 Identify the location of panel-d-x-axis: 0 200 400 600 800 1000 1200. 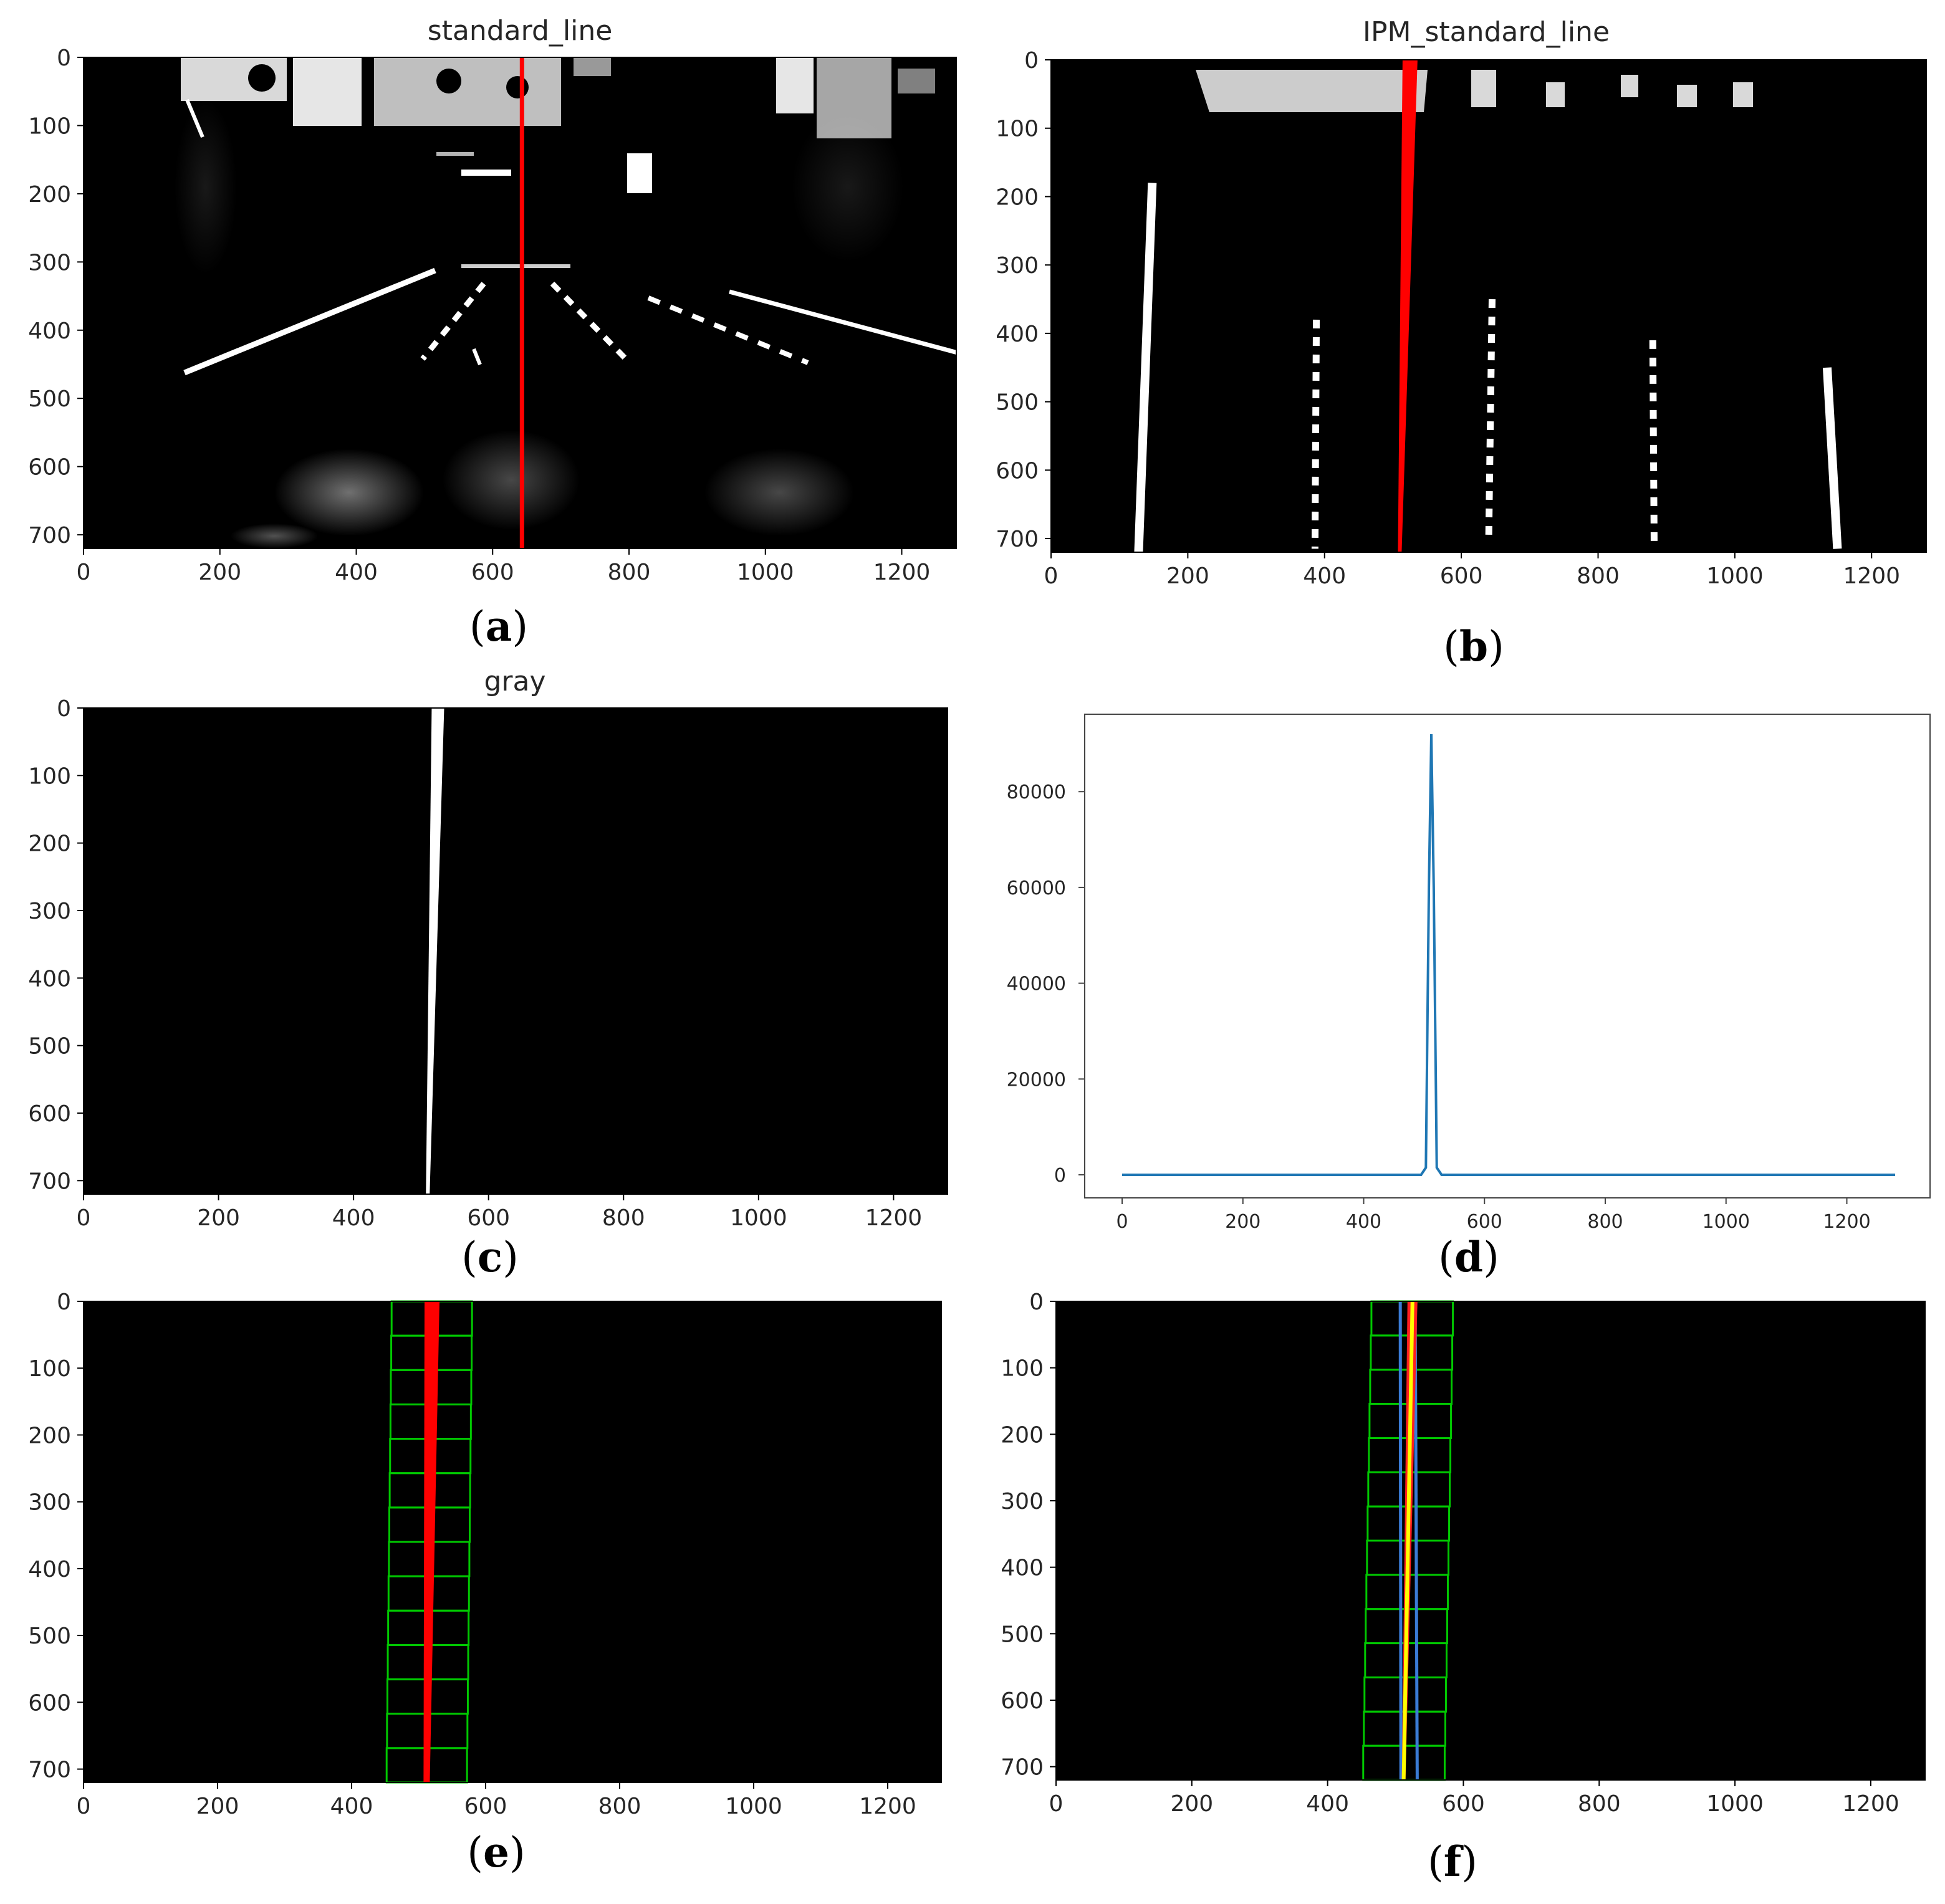
(1493, 1216).